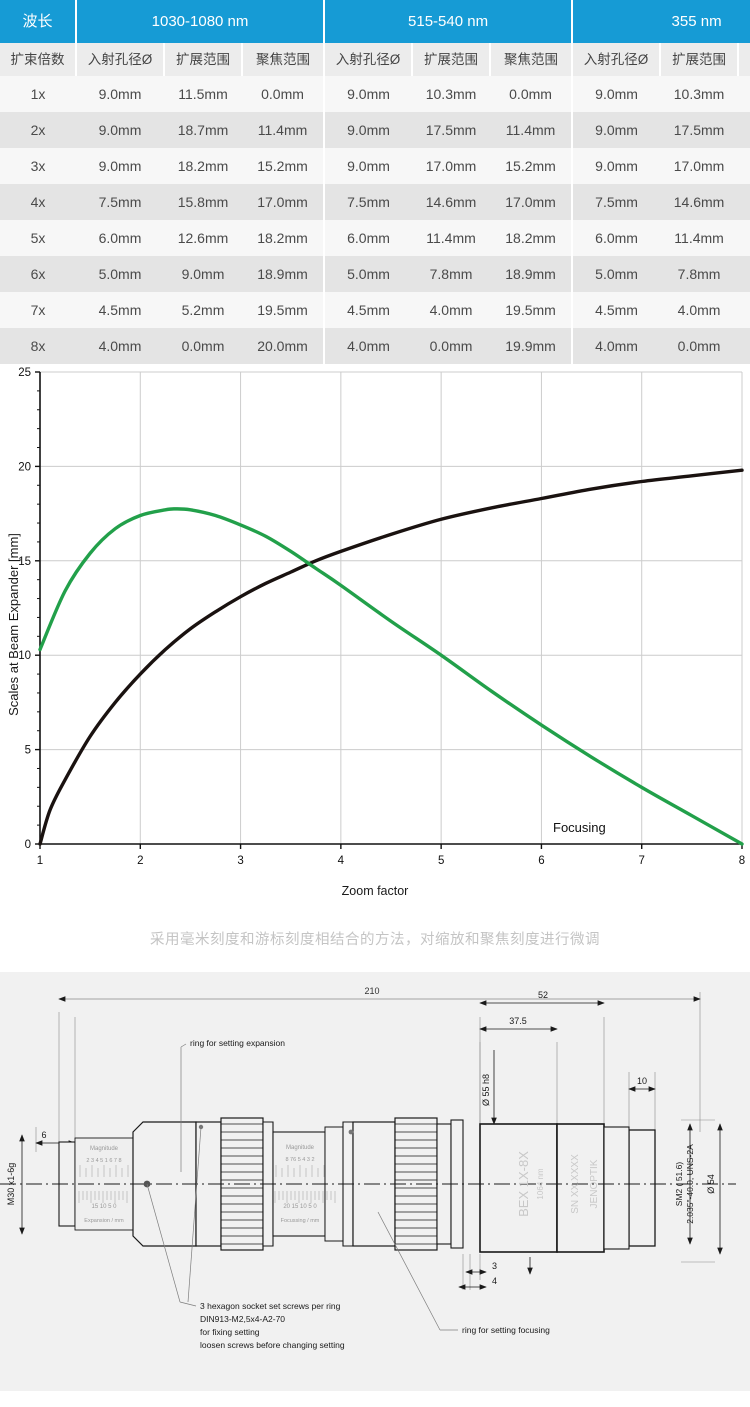 The height and width of the screenshot is (1407, 750). Describe the element at coordinates (120, 346) in the screenshot. I see `cell-g1-aperture: 4.0mm` at that location.